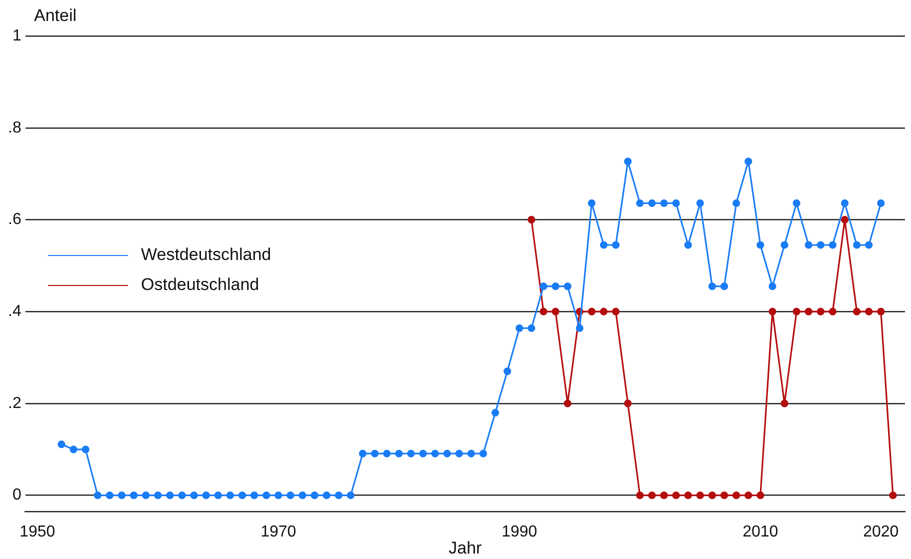  What do you see at coordinates (206, 255) in the screenshot?
I see `legend-label: Westdeutschland` at bounding box center [206, 255].